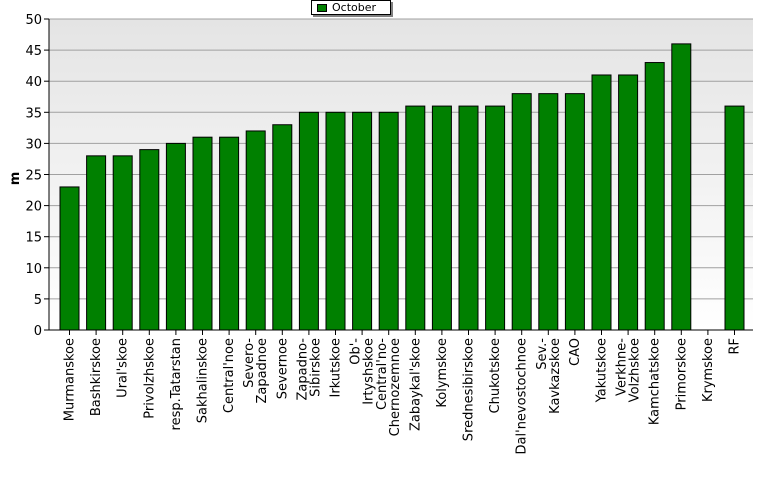 This screenshot has width=777, height=483. What do you see at coordinates (33, 207) in the screenshot?
I see `y-tick-label: 20` at bounding box center [33, 207].